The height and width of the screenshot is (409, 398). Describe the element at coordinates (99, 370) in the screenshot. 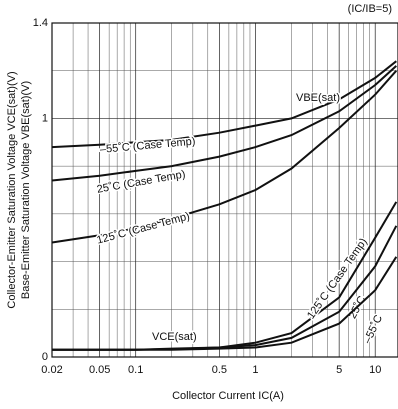

I see `x-tick-label: 0.05` at that location.